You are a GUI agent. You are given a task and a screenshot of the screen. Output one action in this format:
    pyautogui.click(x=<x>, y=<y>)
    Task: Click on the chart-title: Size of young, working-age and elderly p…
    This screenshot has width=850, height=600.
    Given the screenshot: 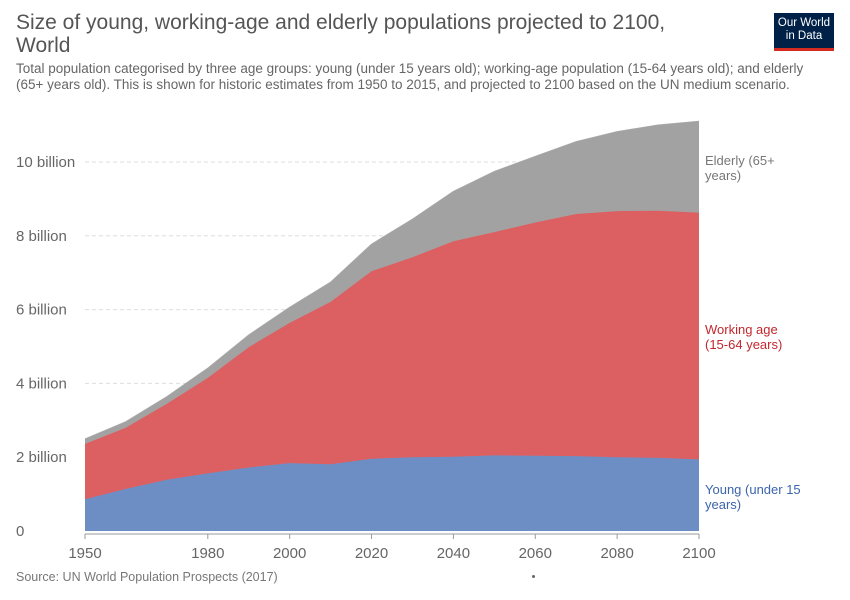 What is the action you would take?
    pyautogui.click(x=341, y=34)
    